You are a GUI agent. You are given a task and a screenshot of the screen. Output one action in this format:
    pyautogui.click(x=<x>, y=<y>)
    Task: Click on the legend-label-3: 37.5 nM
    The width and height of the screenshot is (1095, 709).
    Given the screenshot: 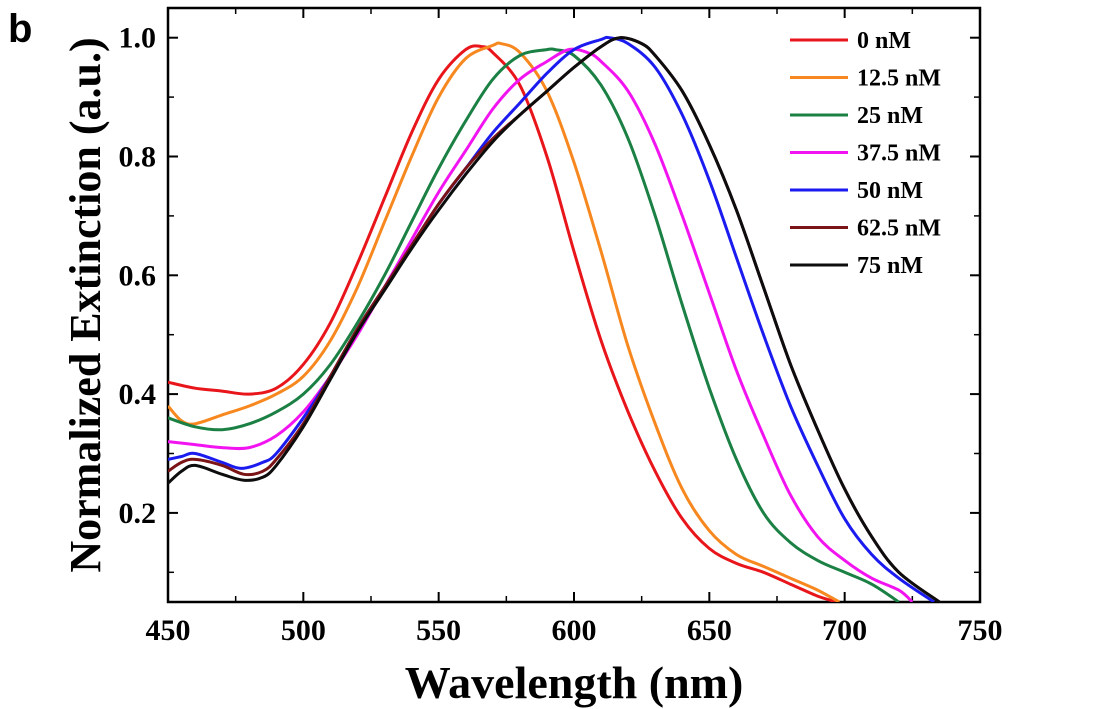 What is the action you would take?
    pyautogui.click(x=899, y=154)
    